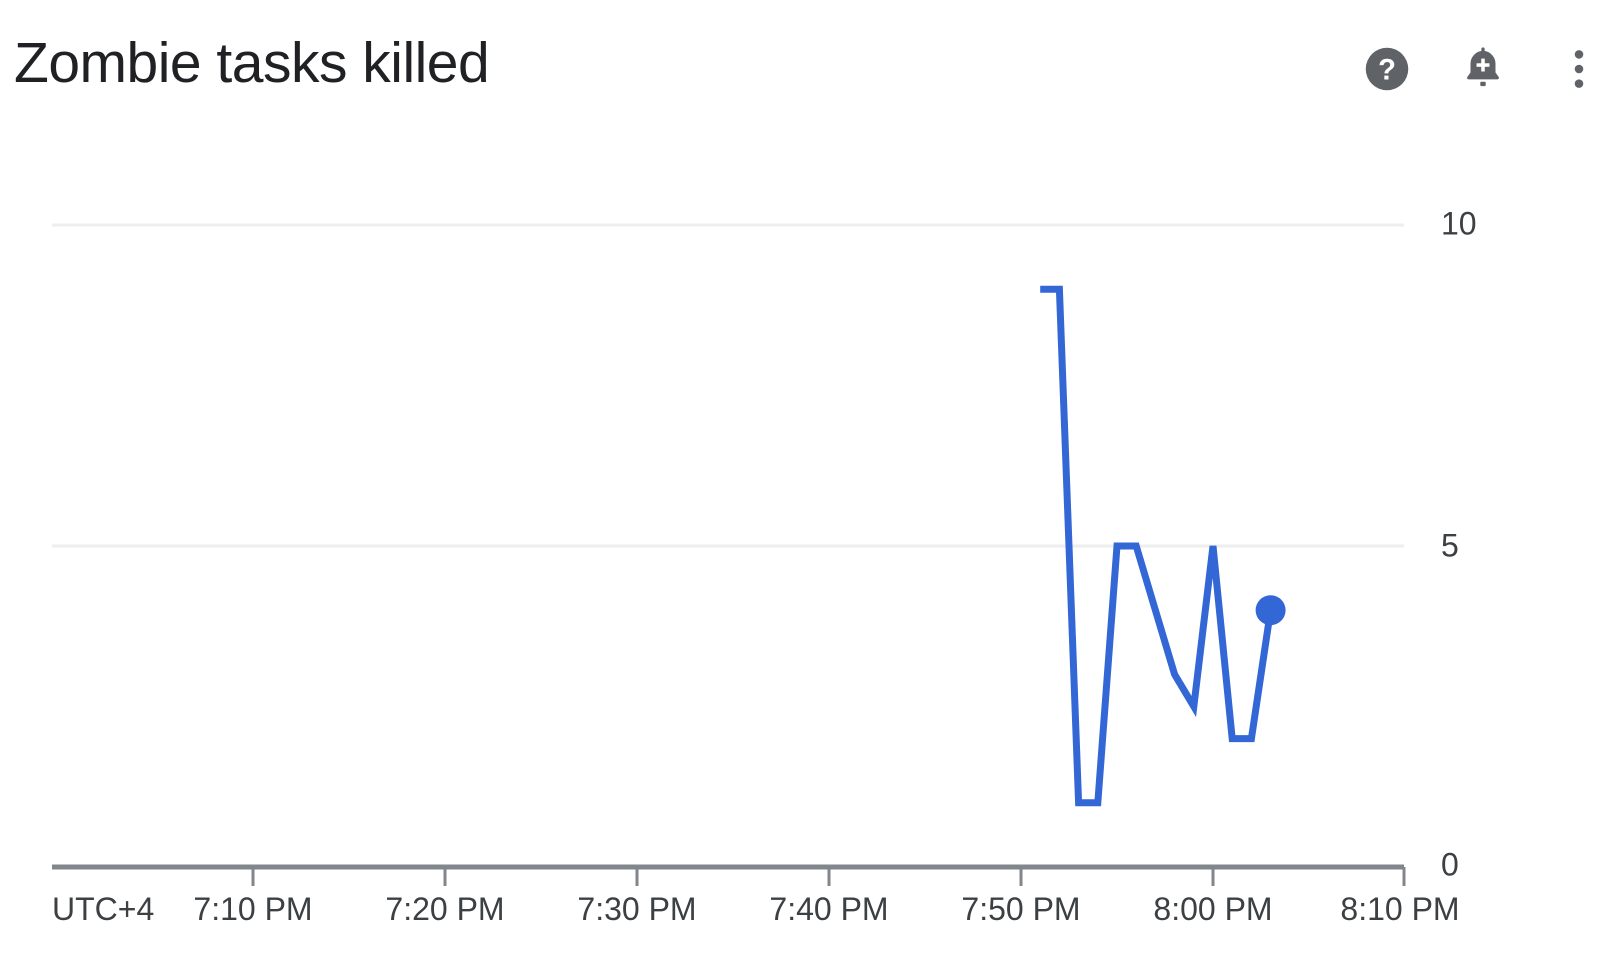 This screenshot has width=1620, height=976. Describe the element at coordinates (252, 909) in the screenshot. I see `x-tick-label-710pm: 7:10 PM` at that location.